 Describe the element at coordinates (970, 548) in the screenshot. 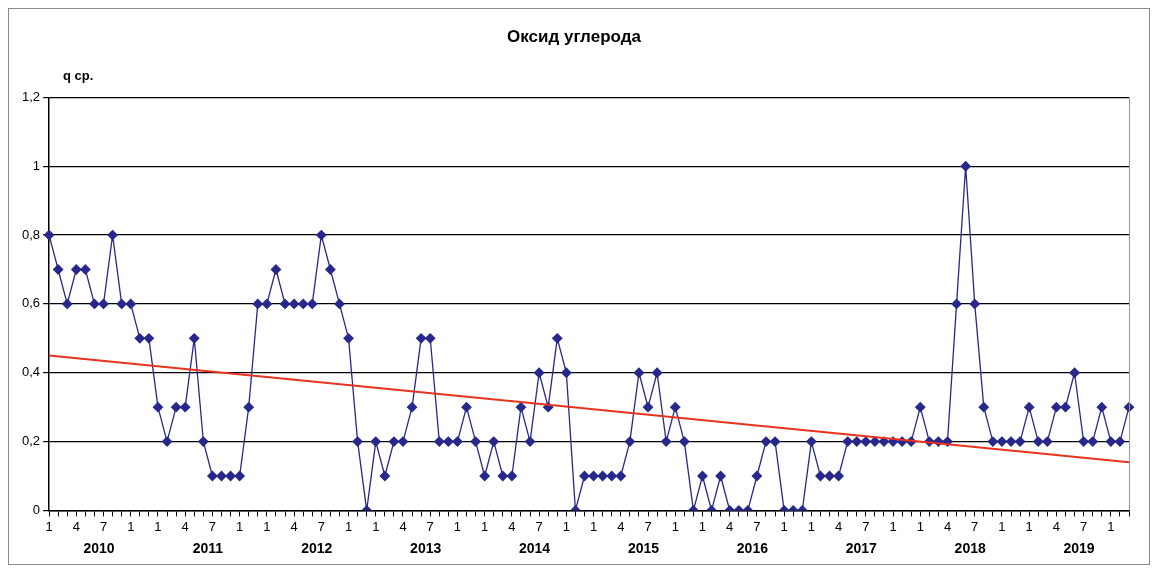

I see `text: 2018` at that location.